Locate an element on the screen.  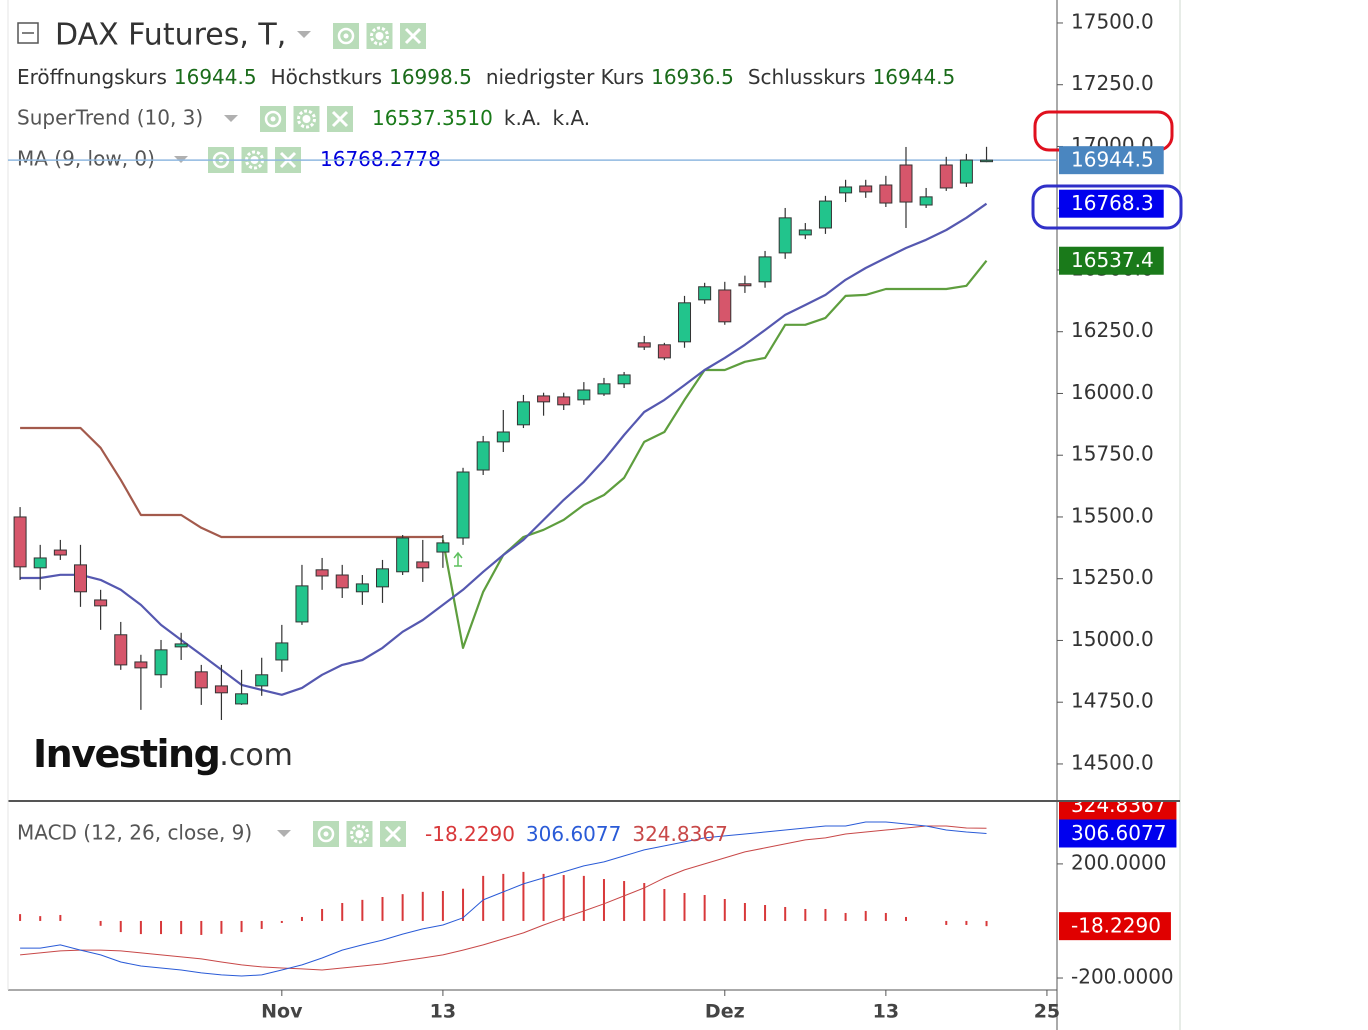
macd-plot is located at coordinates (503, 899).